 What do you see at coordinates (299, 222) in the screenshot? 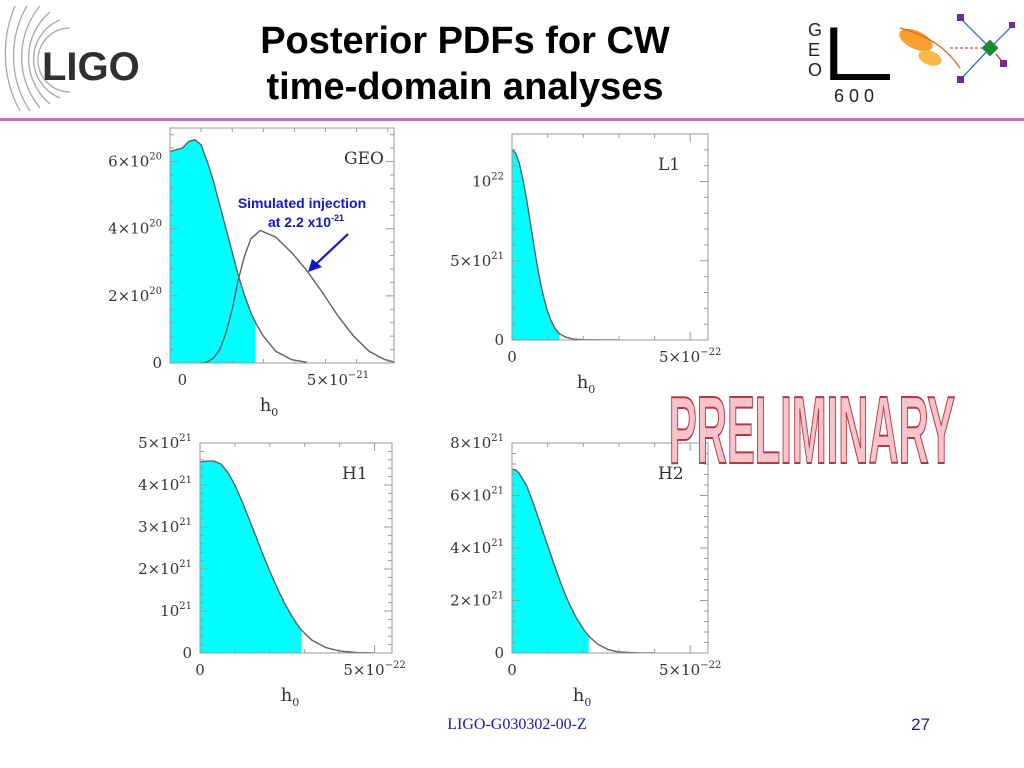
I see `annotation-base: at 2.2 x10` at bounding box center [299, 222].